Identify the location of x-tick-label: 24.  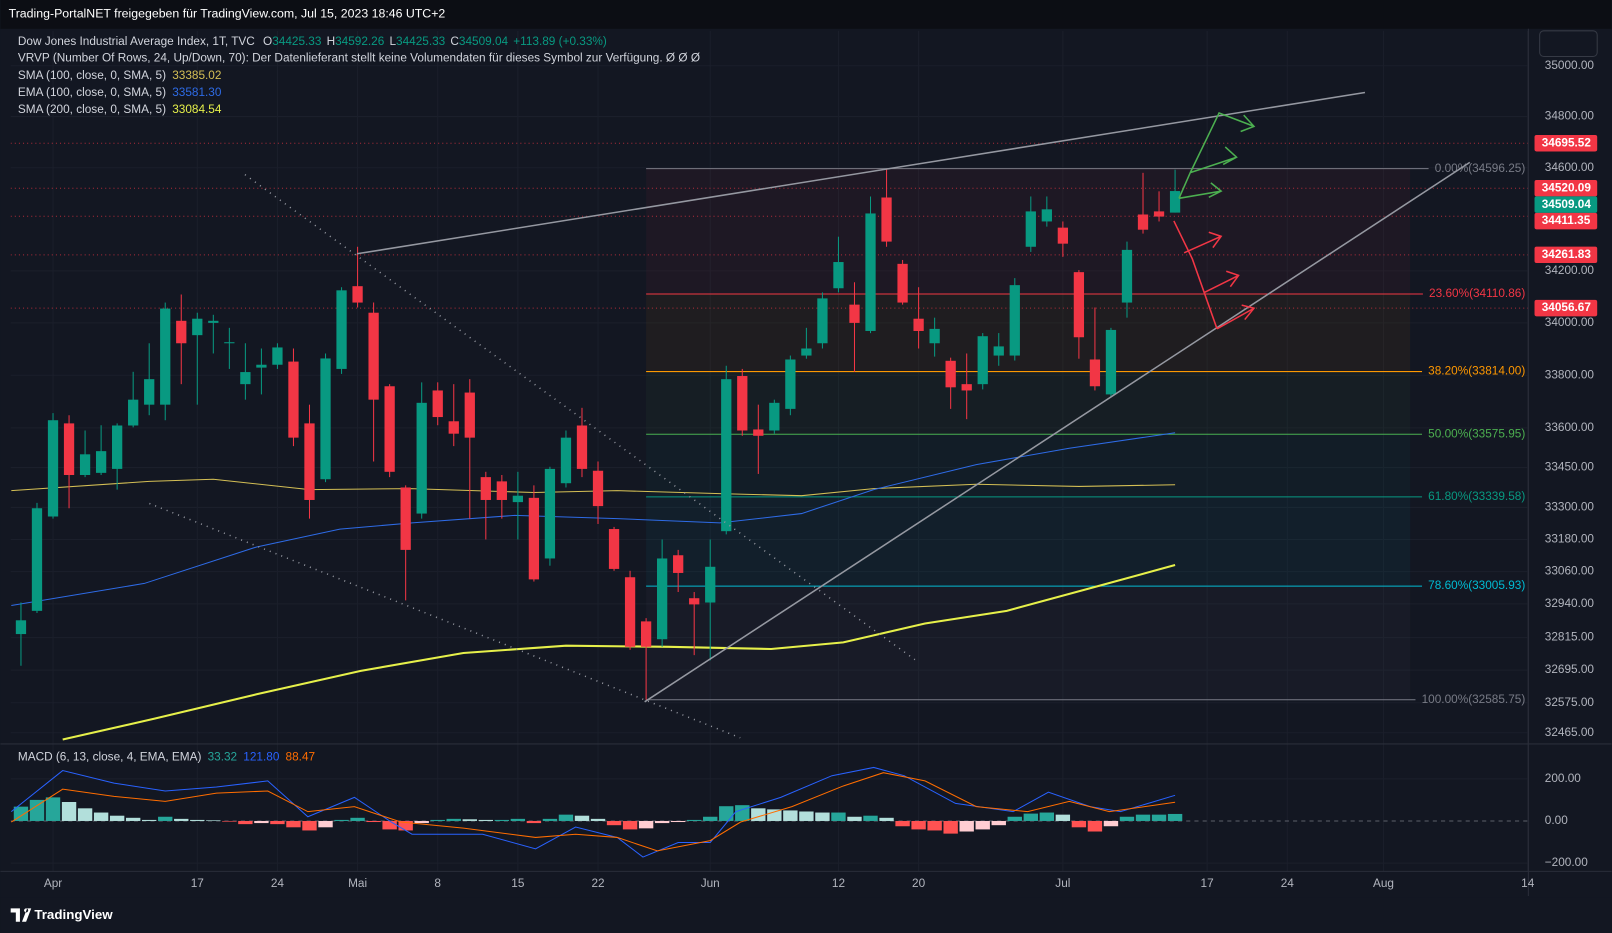
(278, 883).